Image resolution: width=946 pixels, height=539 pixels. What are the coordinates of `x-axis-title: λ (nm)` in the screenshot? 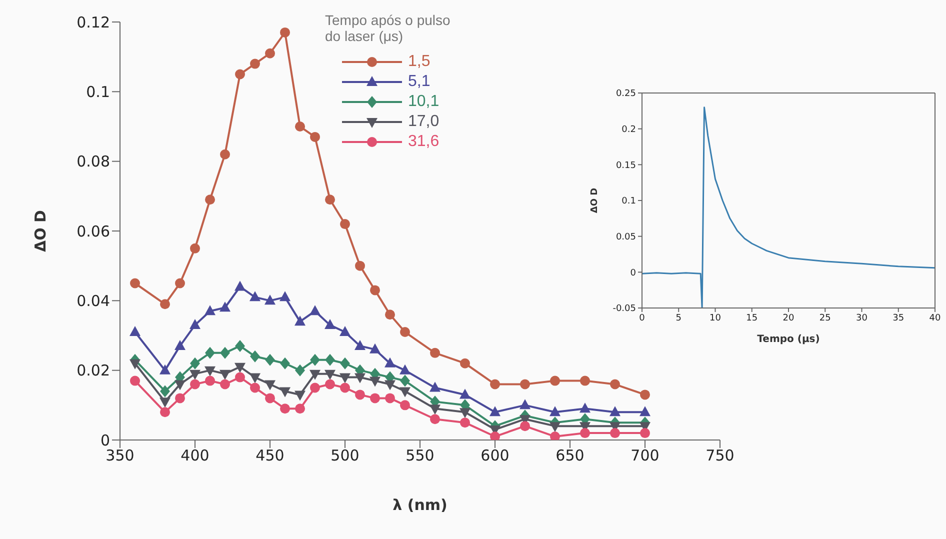 It's located at (420, 505).